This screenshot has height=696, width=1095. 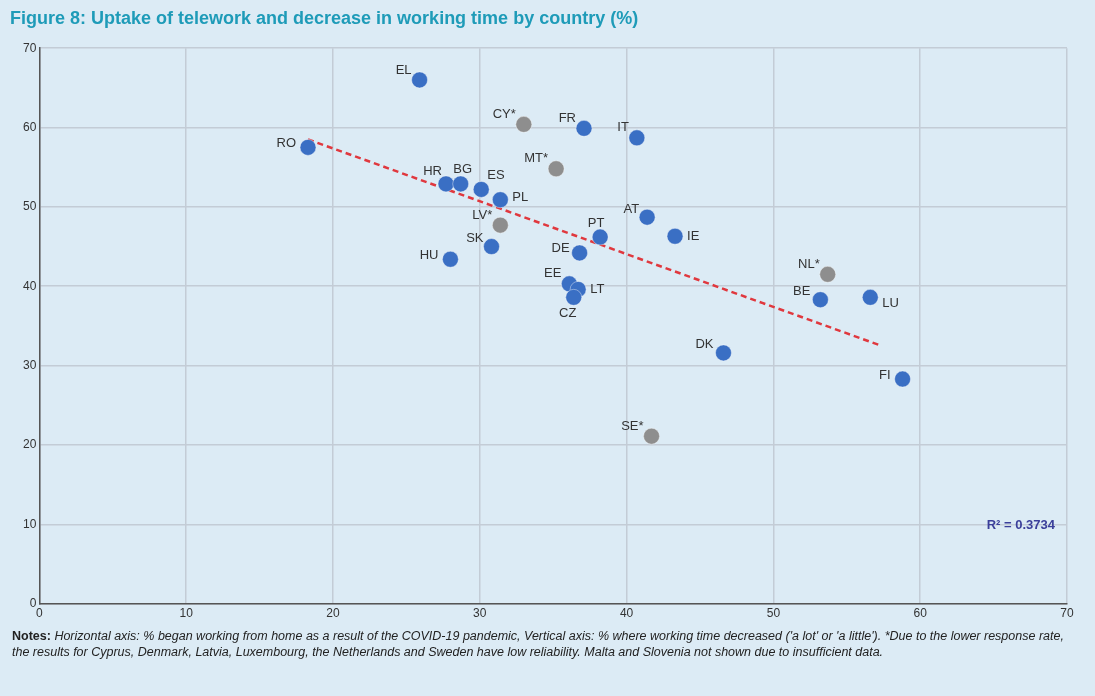 What do you see at coordinates (482, 214) in the screenshot?
I see `annotation: LV*` at bounding box center [482, 214].